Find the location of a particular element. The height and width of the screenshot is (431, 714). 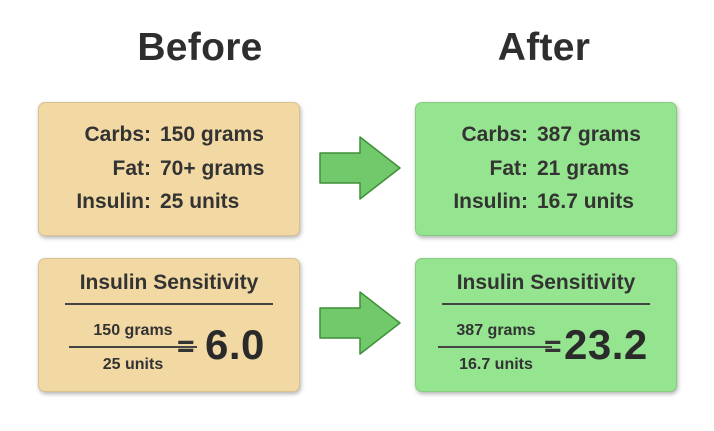

before-carbs-row: Carbs: 150 grams is located at coordinates (169, 138).